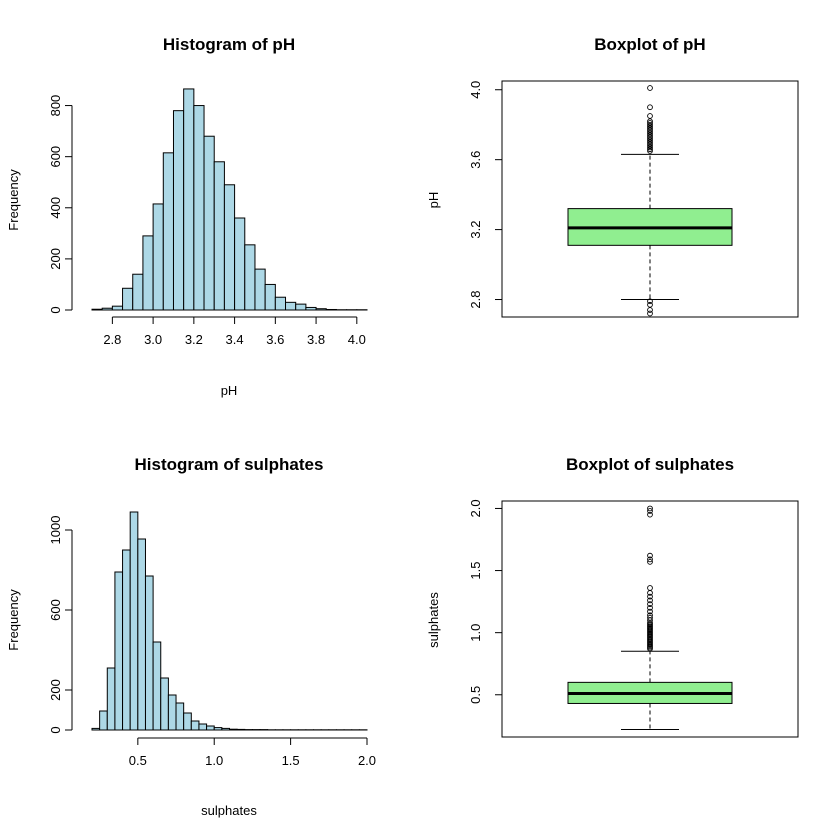 This screenshot has height=840, width=840. I want to click on x-tick-label: 0.5, so click(138, 760).